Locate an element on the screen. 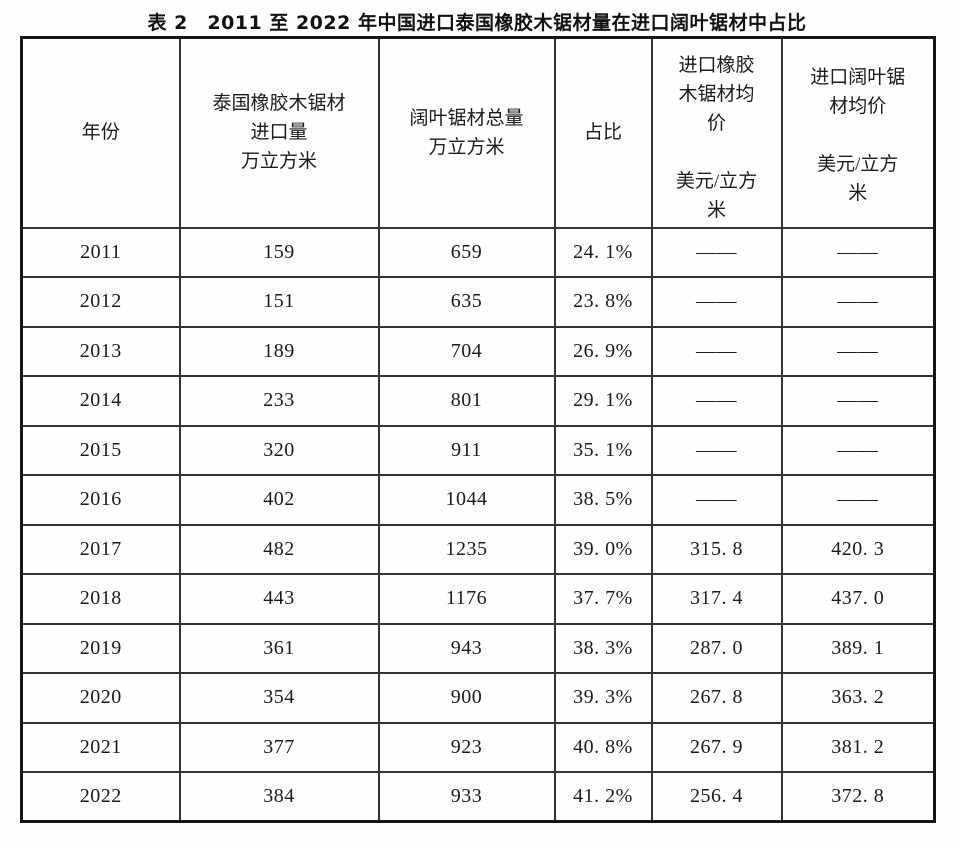 The image size is (954, 847). cell-hardwood-total-volume: 911 is located at coordinates (466, 450).